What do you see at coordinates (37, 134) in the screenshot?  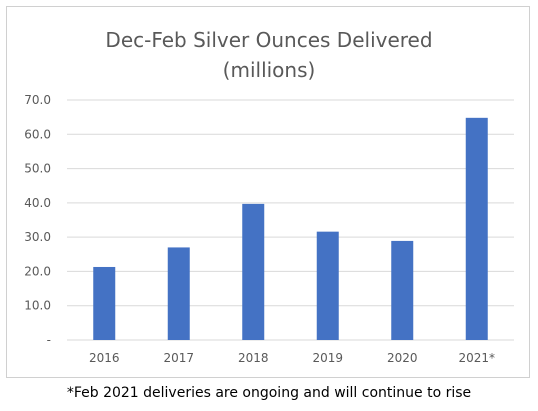 I see `y-tick-label: 60.0` at bounding box center [37, 134].